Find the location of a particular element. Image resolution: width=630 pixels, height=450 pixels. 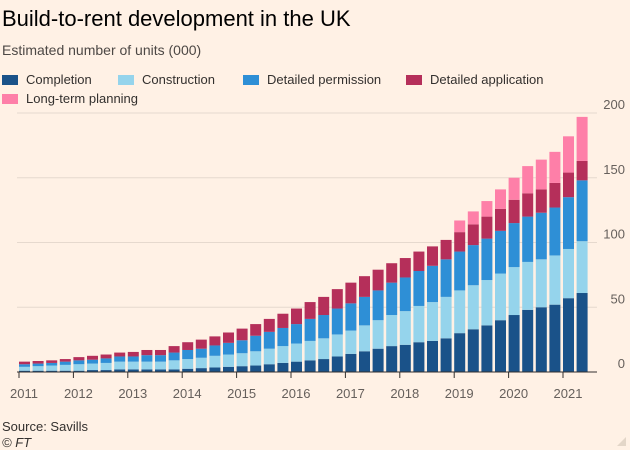

legend-item-completion: Completion is located at coordinates (47, 79).